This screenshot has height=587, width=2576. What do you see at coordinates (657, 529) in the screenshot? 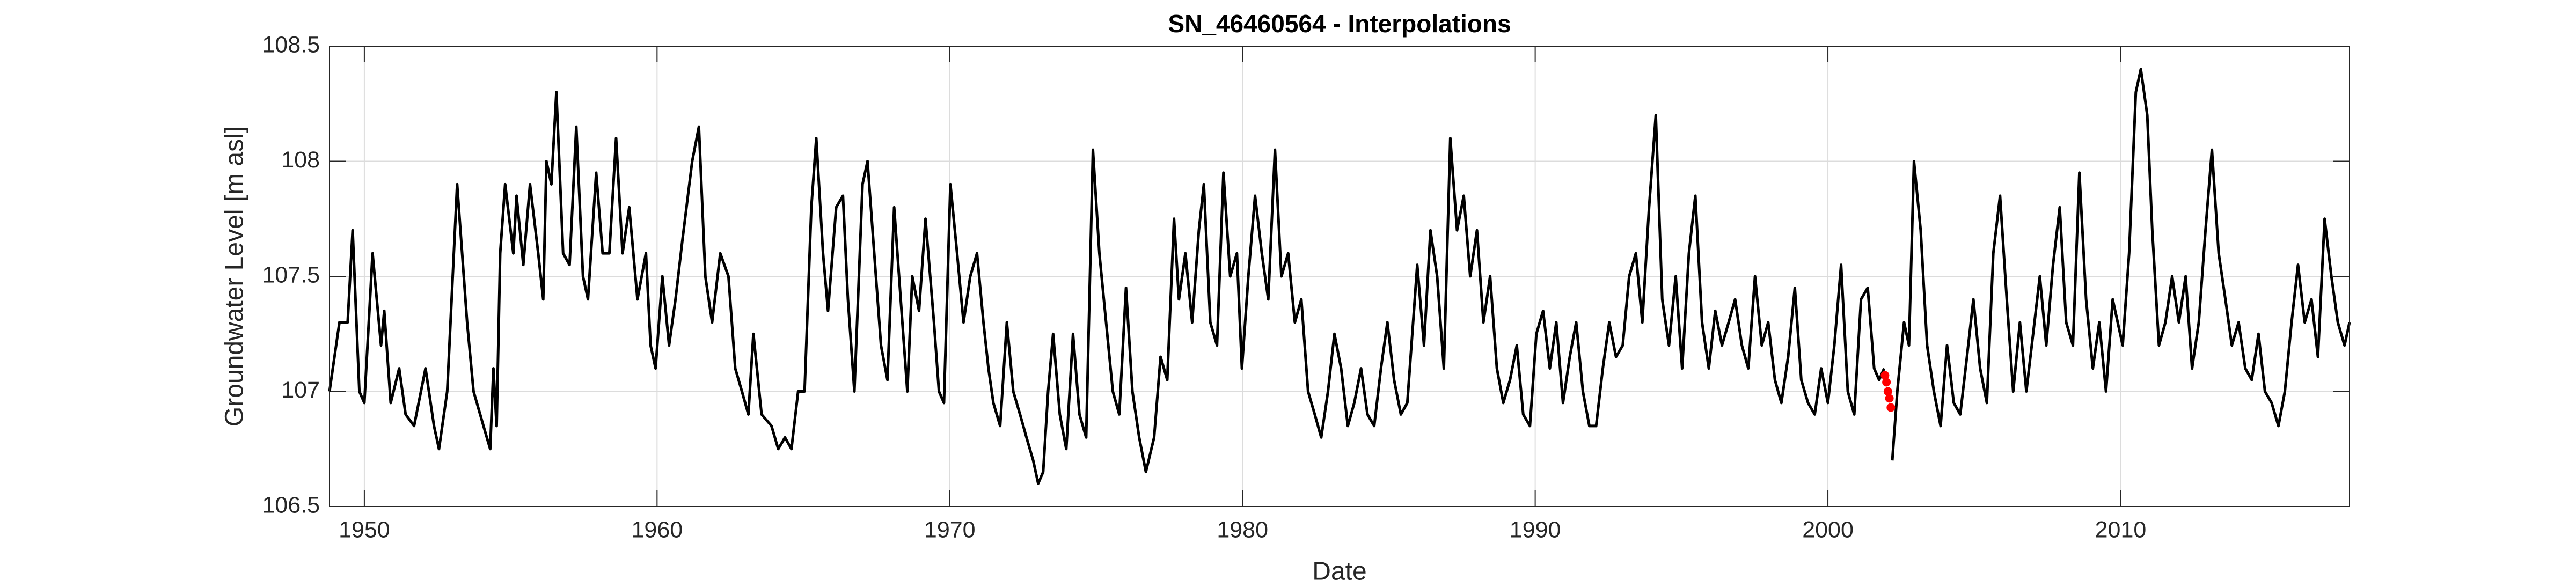
I see `x-tick-label: 1960` at bounding box center [657, 529].